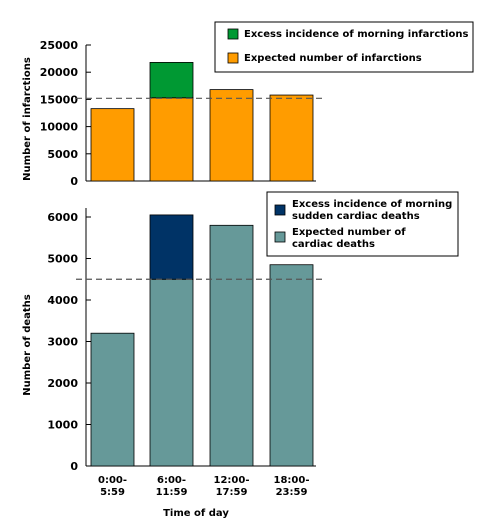 This screenshot has height=526, width=489. Describe the element at coordinates (292, 480) in the screenshot. I see `x-category-label-4-line1: 18:00-` at that location.